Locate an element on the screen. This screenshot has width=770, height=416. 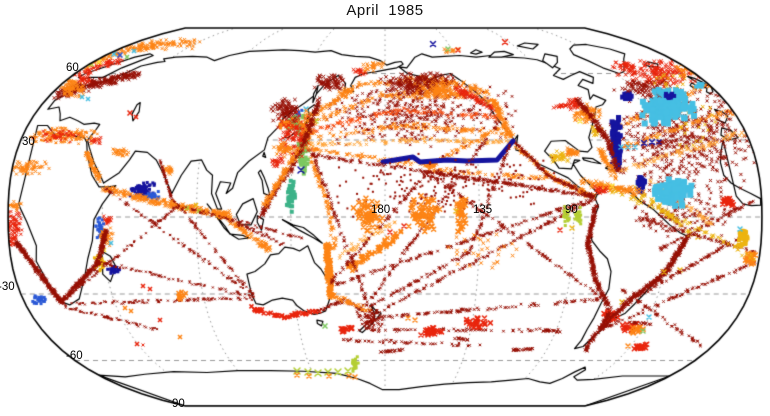
lon-label-135: 135 is located at coordinates (483, 210).